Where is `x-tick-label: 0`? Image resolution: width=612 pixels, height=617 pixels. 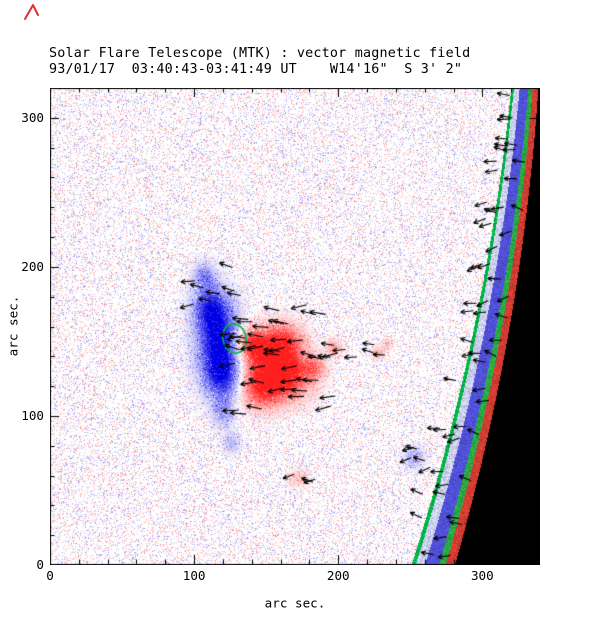
x-tick-label: 0 is located at coordinates (50, 575).